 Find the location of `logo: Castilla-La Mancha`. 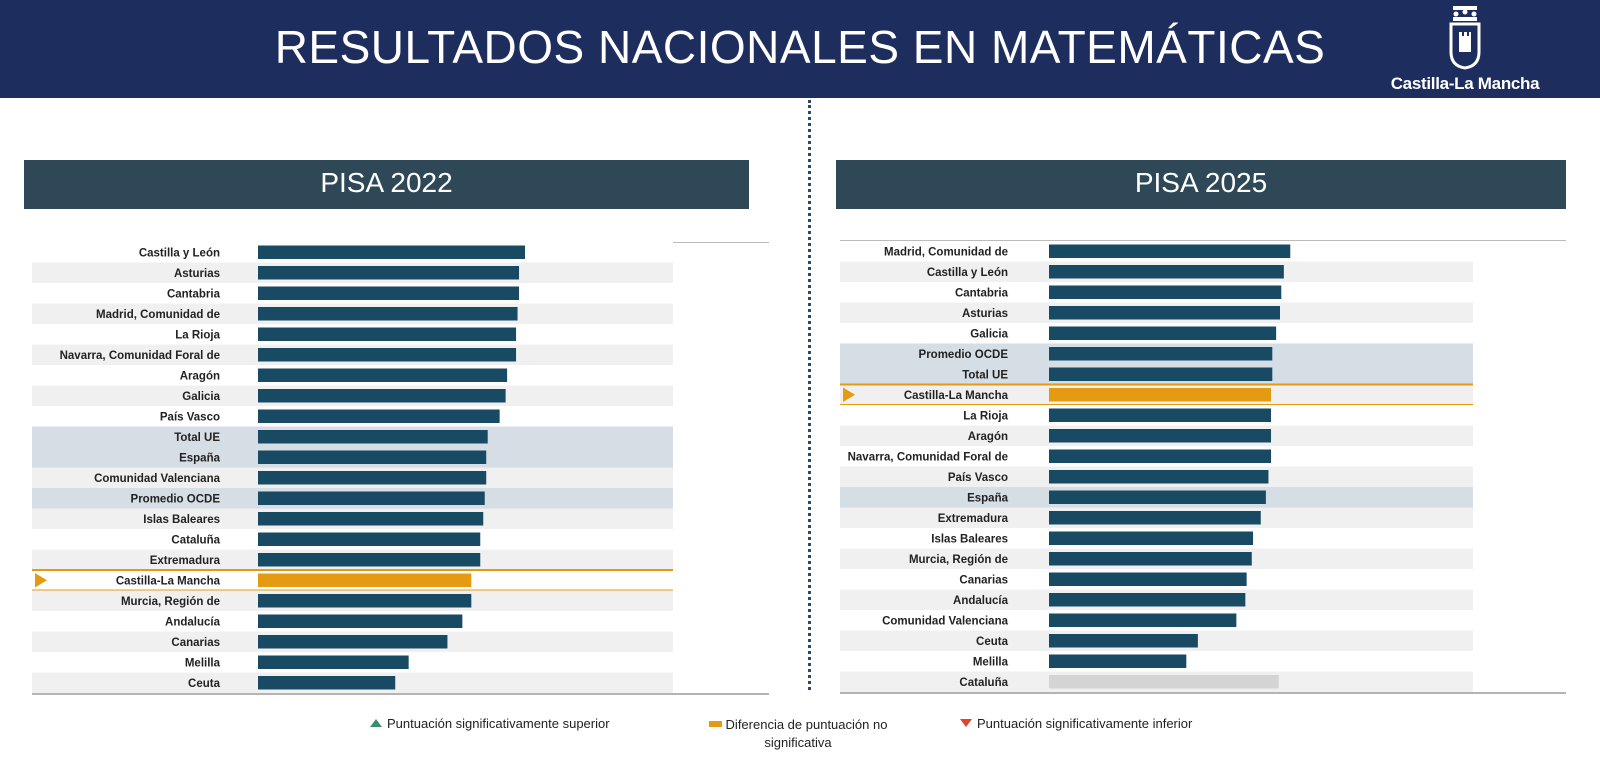

logo: Castilla-La Mancha is located at coordinates (1465, 49).